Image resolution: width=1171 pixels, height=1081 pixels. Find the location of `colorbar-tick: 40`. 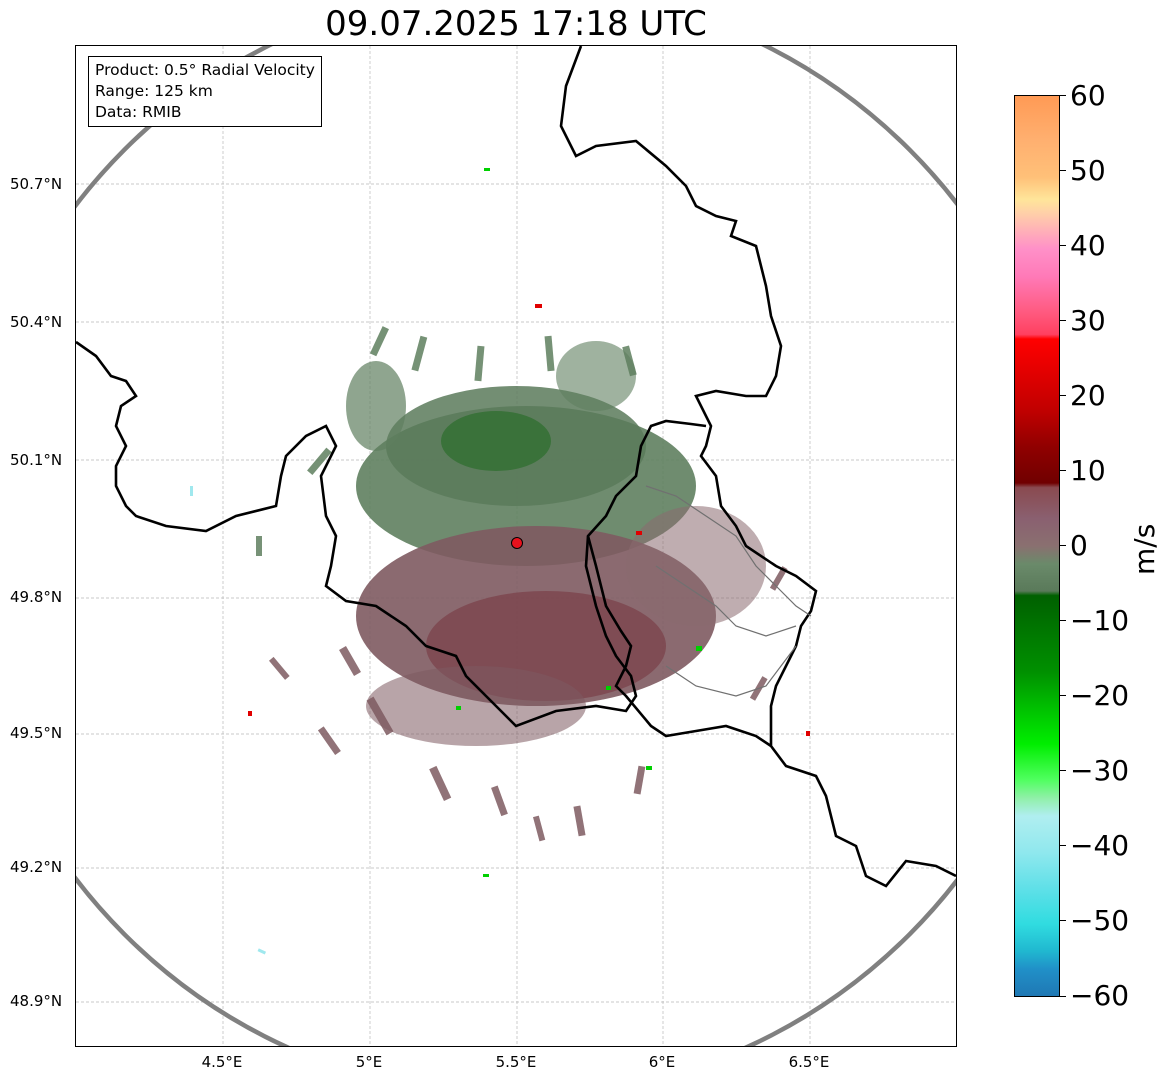

colorbar-tick: 40 is located at coordinates (1088, 245).